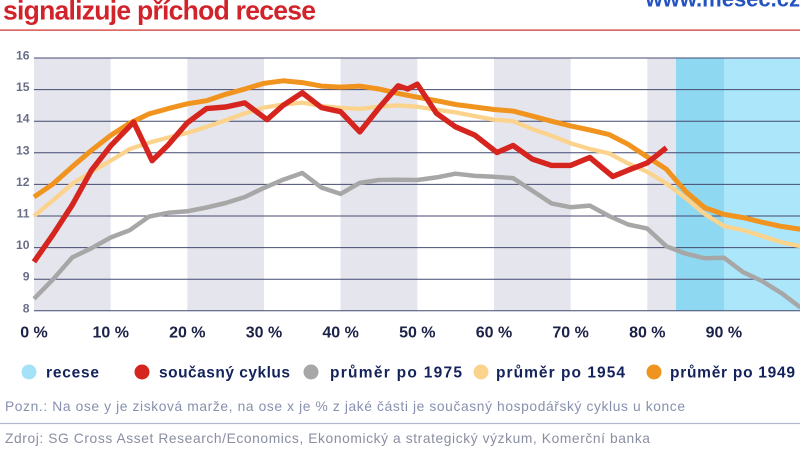 This screenshot has width=800, height=449. What do you see at coordinates (34, 333) in the screenshot?
I see `svg-text: 0 %` at bounding box center [34, 333].